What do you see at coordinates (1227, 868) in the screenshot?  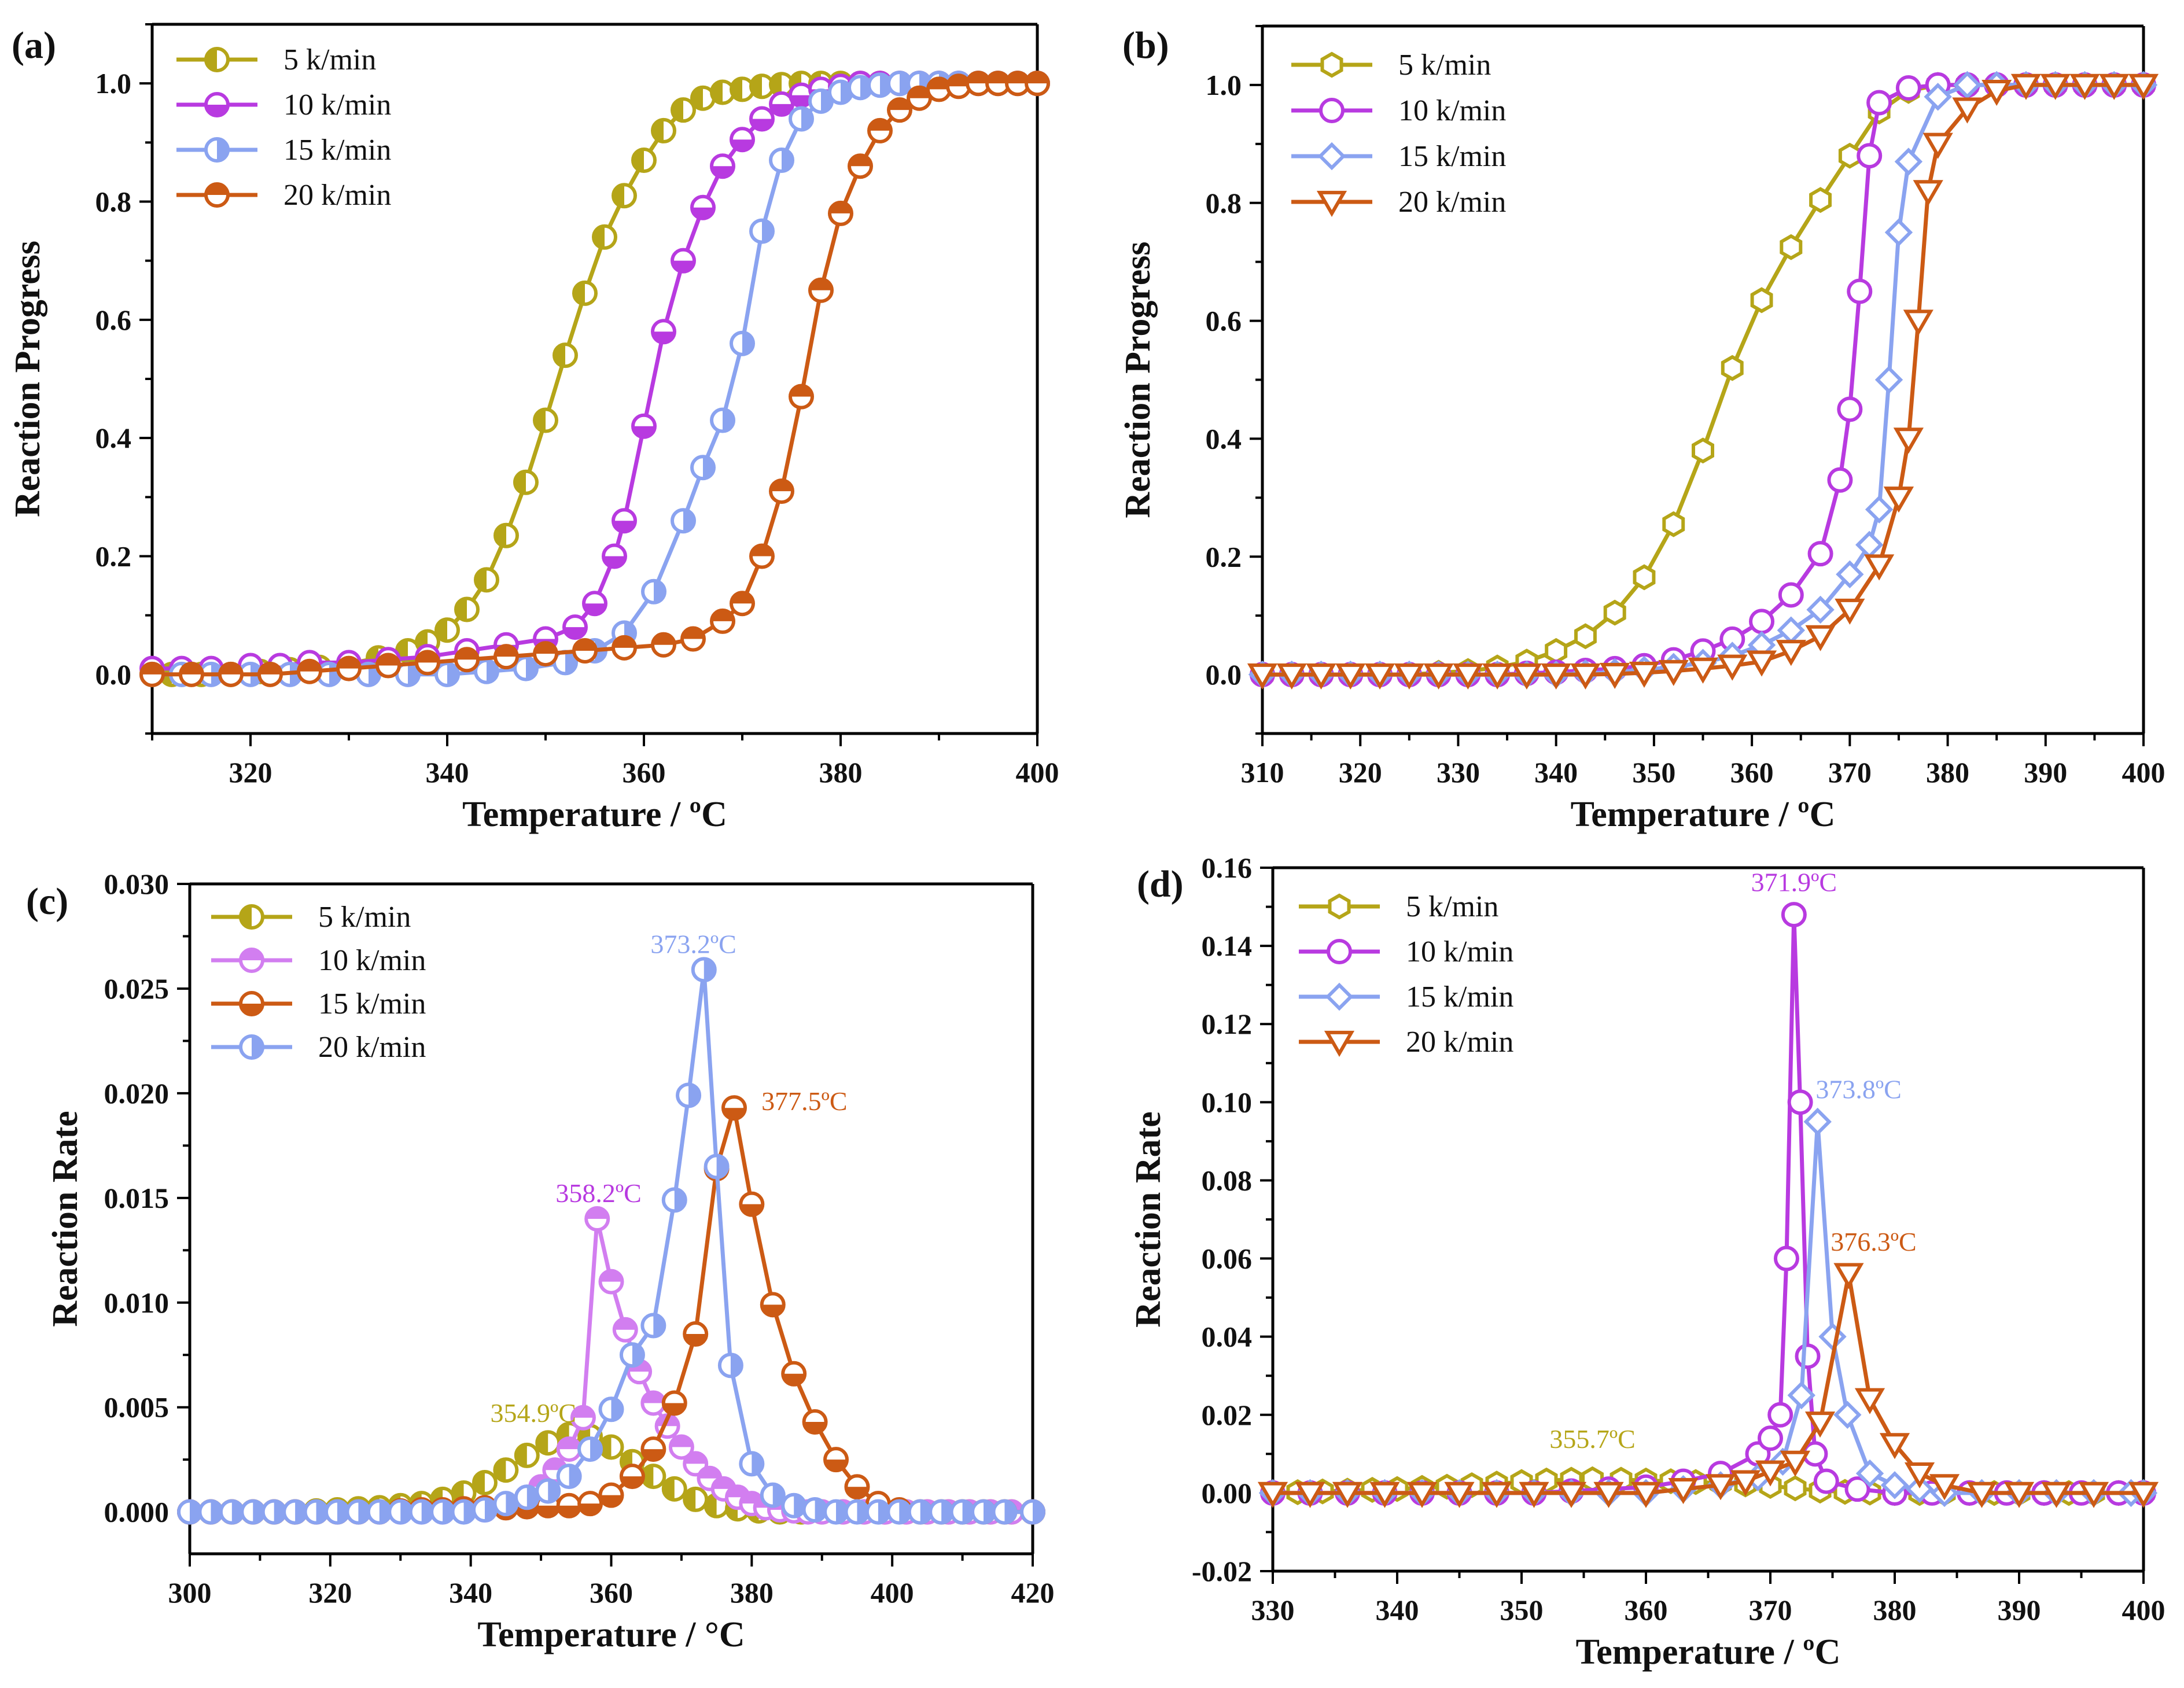 I see `y-tick-label: 0.16` at bounding box center [1227, 868].